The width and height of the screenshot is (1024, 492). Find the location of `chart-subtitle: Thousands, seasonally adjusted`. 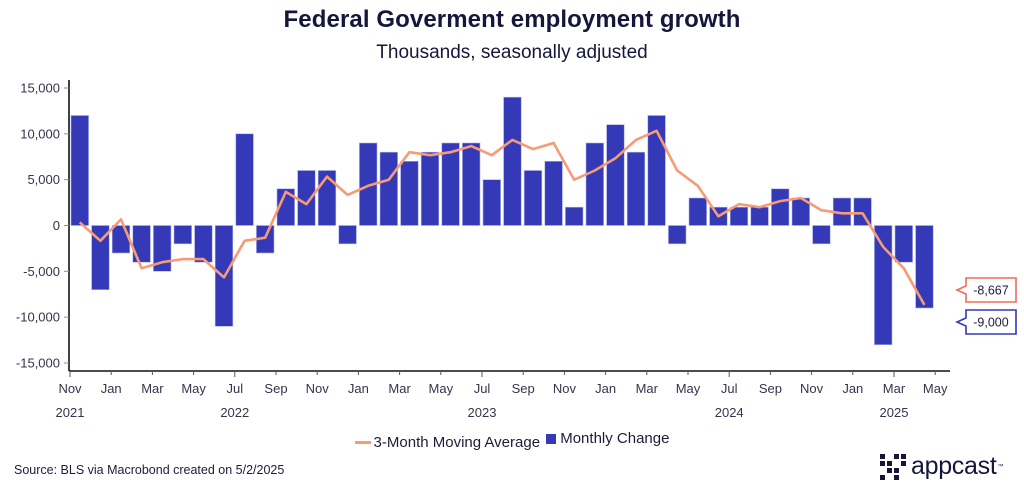

chart-subtitle: Thousands, seasonally adjusted is located at coordinates (512, 52).